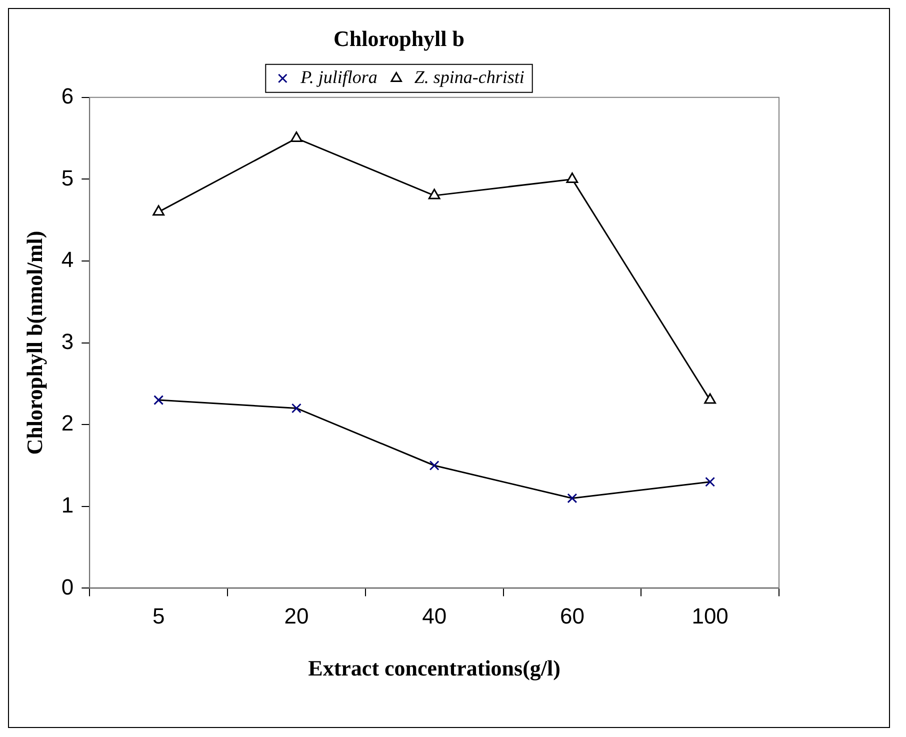  Describe the element at coordinates (67, 95) in the screenshot. I see `y-tick-label: 6` at that location.